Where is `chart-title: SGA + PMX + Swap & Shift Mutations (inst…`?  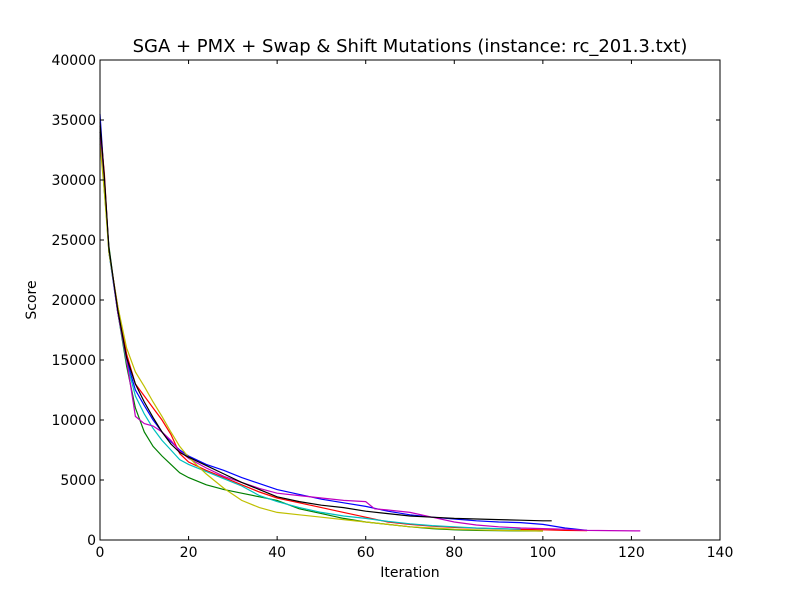
chart-title: SGA + PMX + Swap & Shift Mutations (inst… is located at coordinates (410, 46).